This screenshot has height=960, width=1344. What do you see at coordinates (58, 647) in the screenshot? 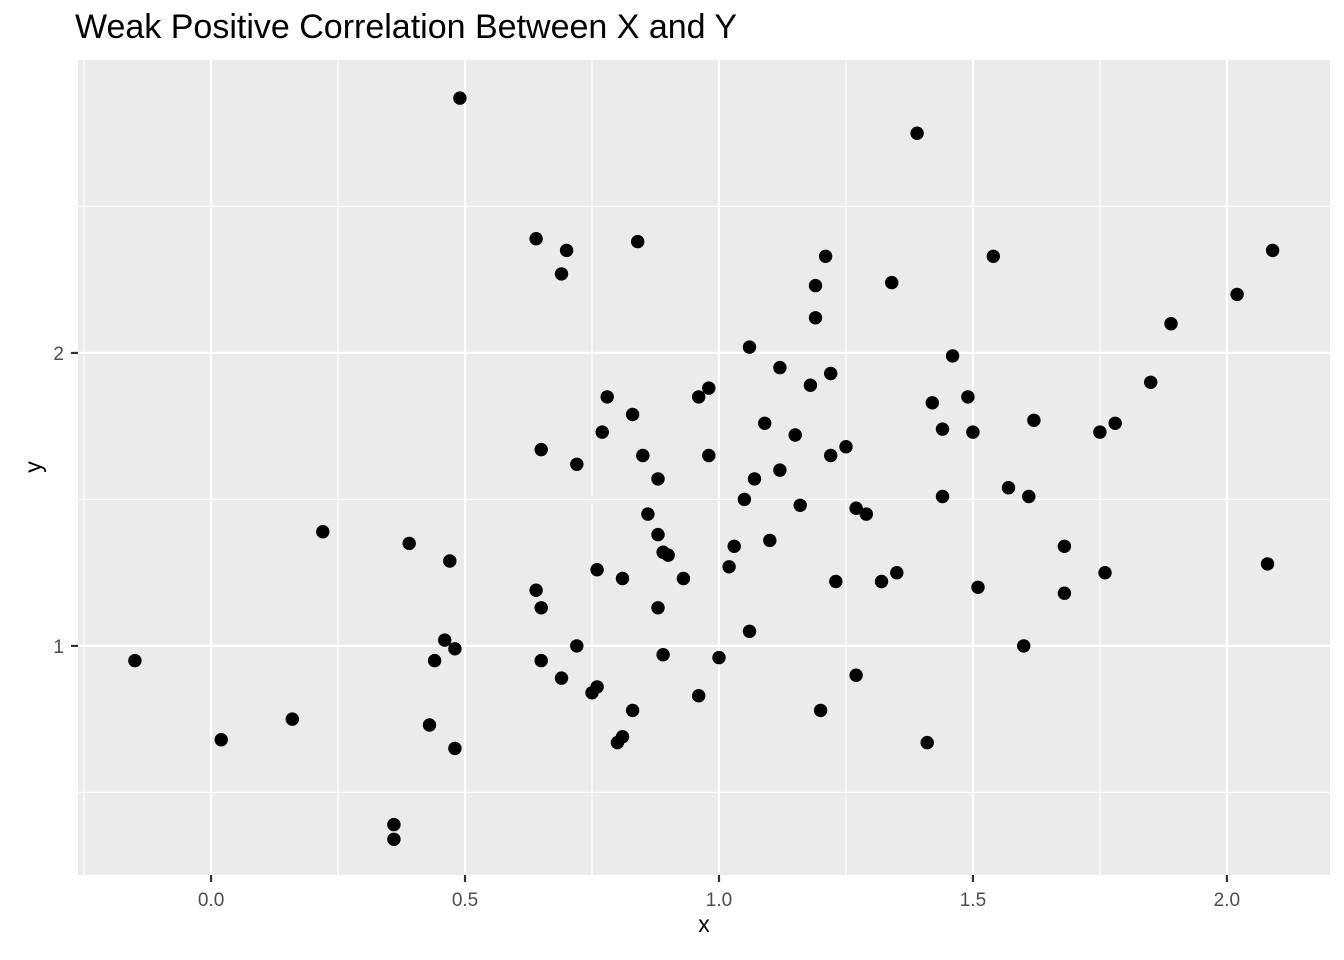
I see `y-tick-label: 1` at bounding box center [58, 647].